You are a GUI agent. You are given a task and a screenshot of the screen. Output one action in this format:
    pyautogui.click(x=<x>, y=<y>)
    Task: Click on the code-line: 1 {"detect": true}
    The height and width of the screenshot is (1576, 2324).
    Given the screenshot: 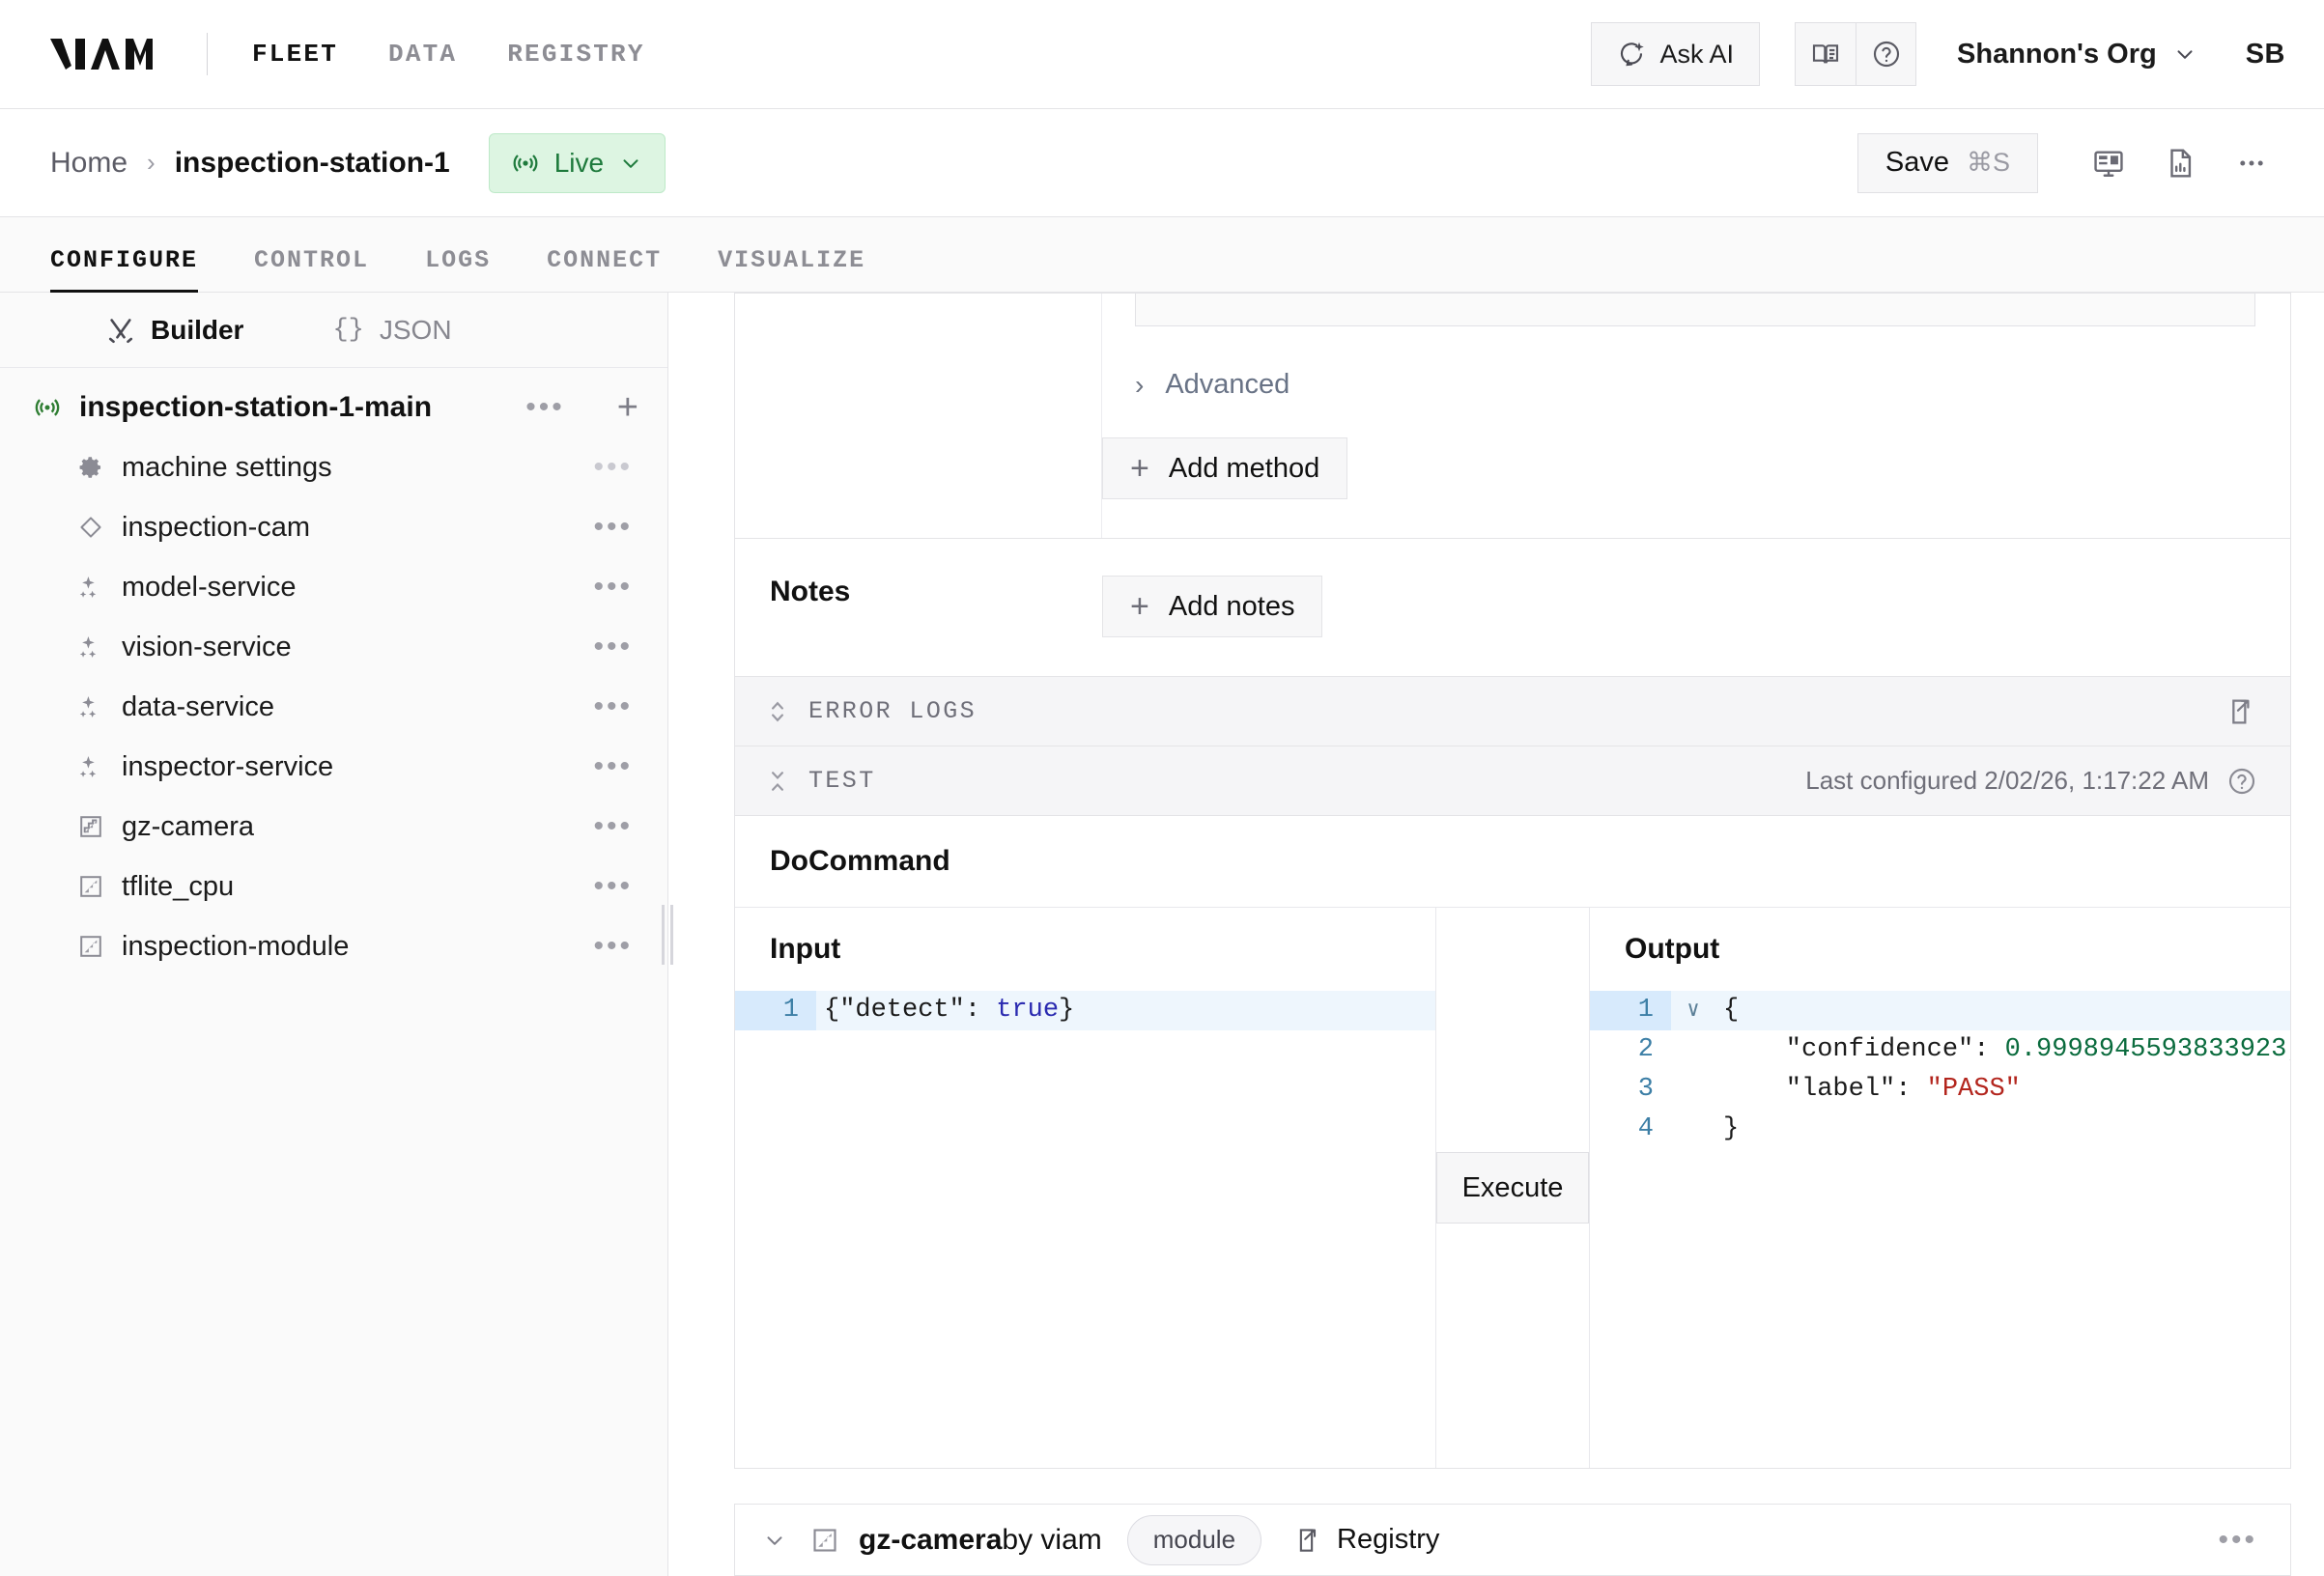 What is the action you would take?
    pyautogui.click(x=1085, y=1011)
    